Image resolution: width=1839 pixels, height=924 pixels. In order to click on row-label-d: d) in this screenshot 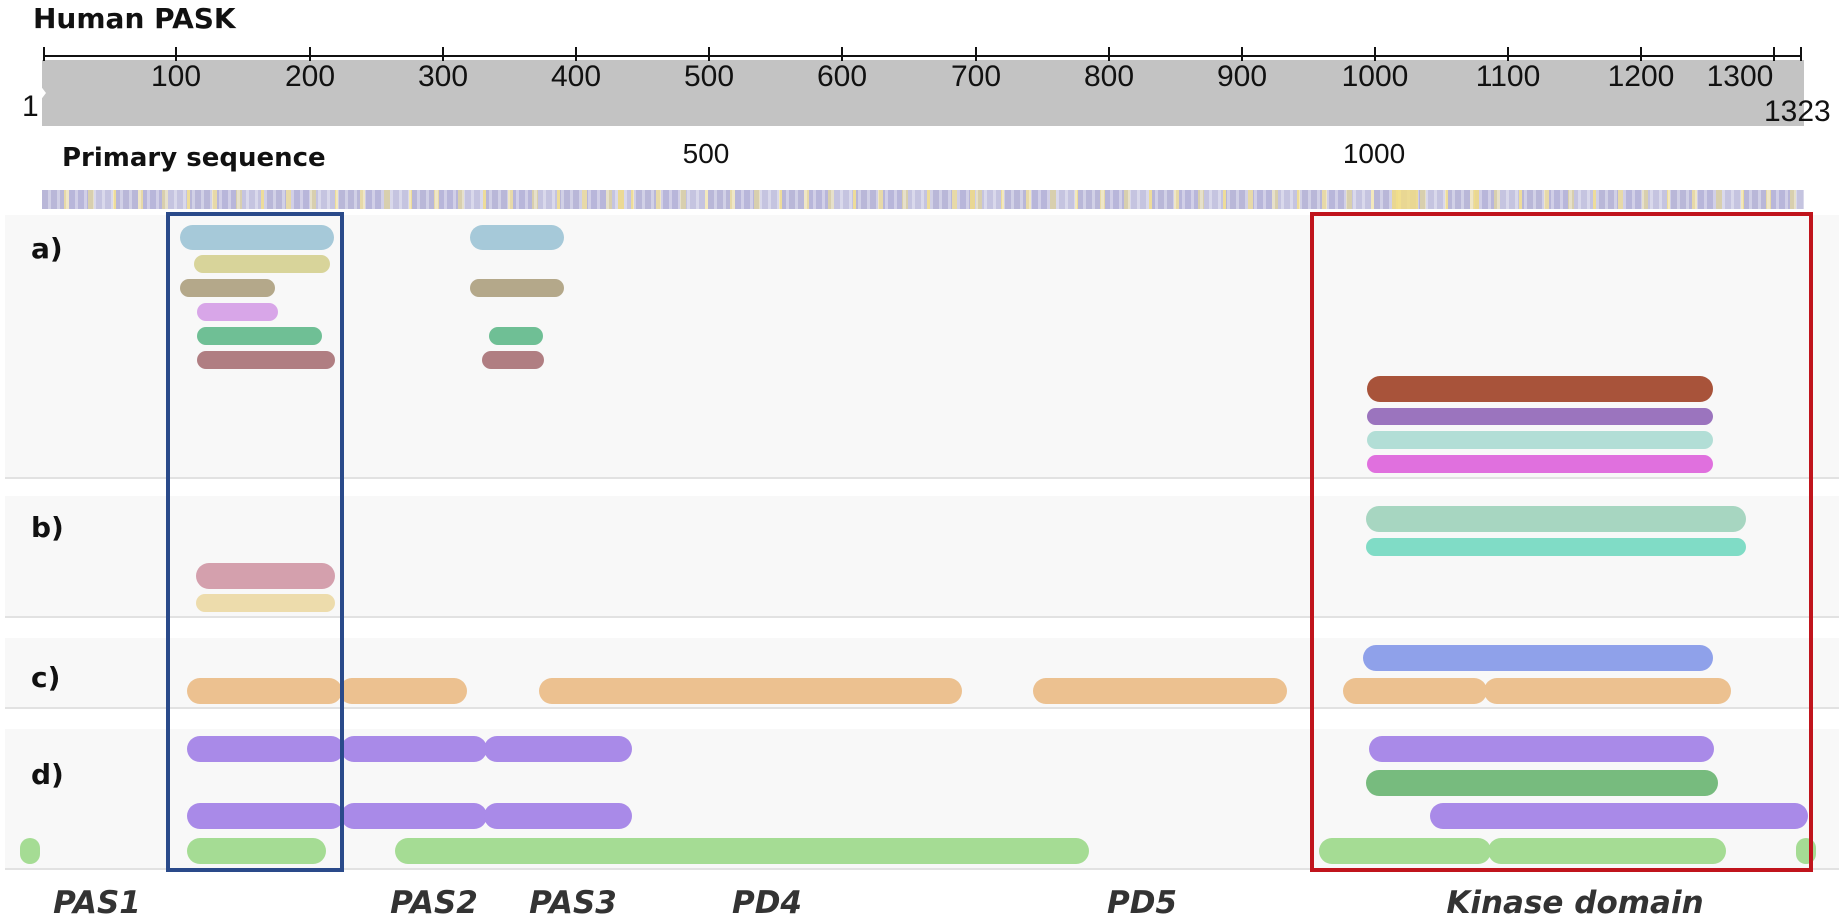, I will do `click(47, 774)`.